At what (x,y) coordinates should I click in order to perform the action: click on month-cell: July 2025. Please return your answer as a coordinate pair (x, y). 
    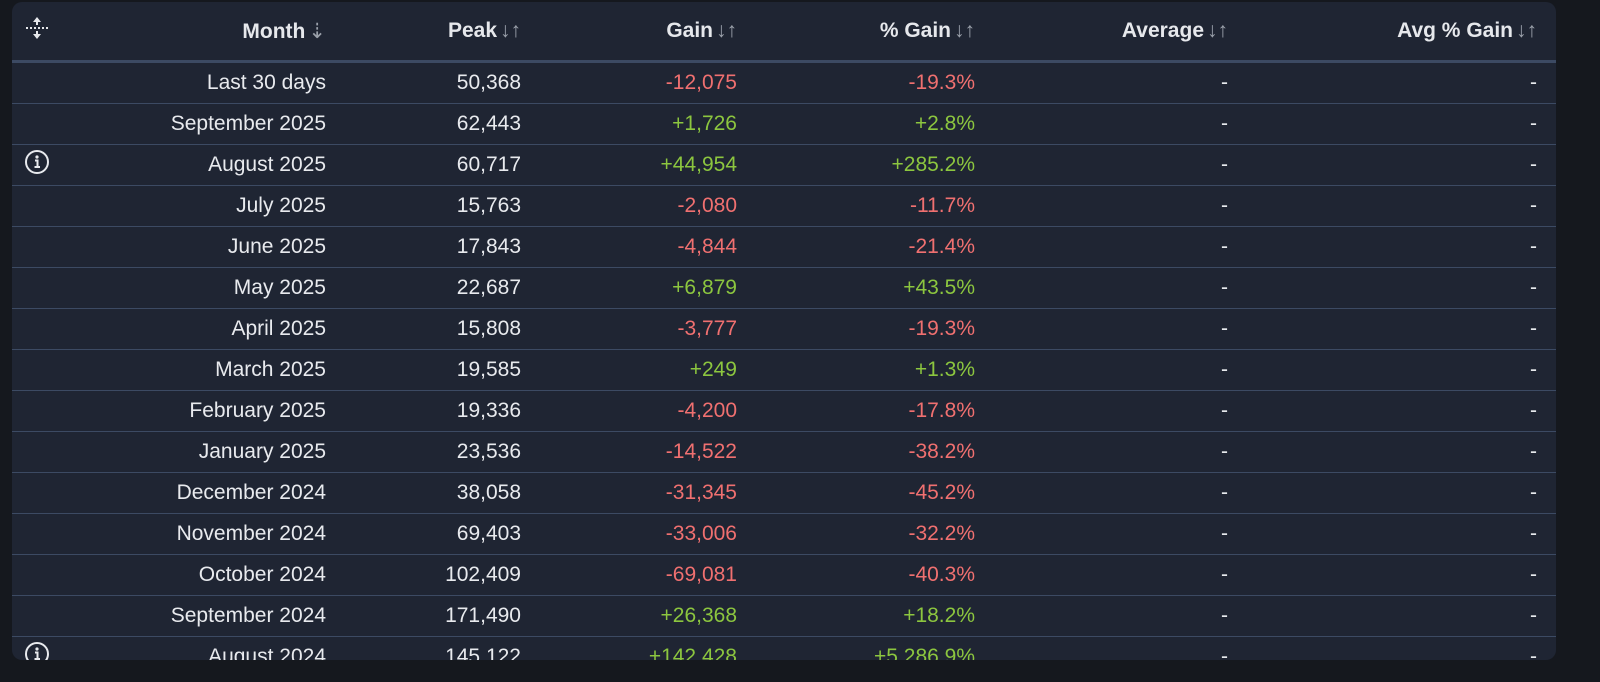
    Looking at the image, I should click on (197, 206).